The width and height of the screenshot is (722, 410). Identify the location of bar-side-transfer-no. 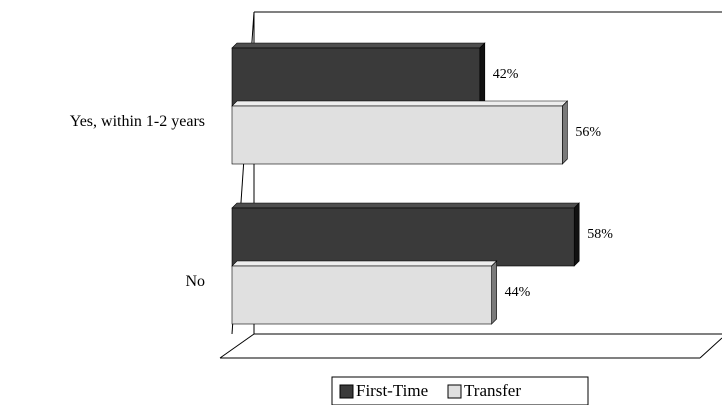
(494, 292).